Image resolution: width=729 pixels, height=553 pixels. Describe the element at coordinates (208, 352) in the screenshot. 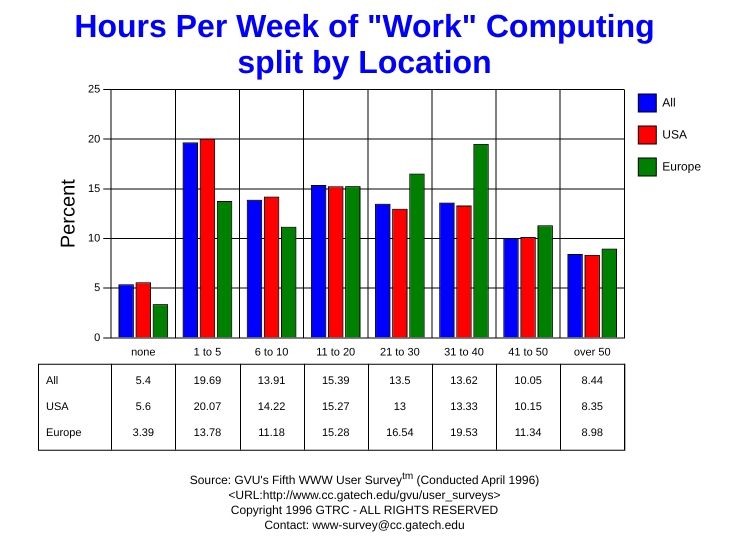

I see `x-tick-label: 1 to 5` at that location.